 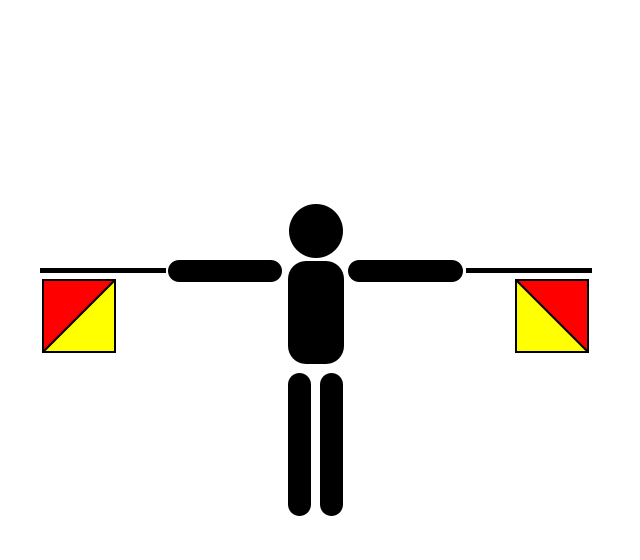 I want to click on right-flag-diagonal, so click(x=552, y=316).